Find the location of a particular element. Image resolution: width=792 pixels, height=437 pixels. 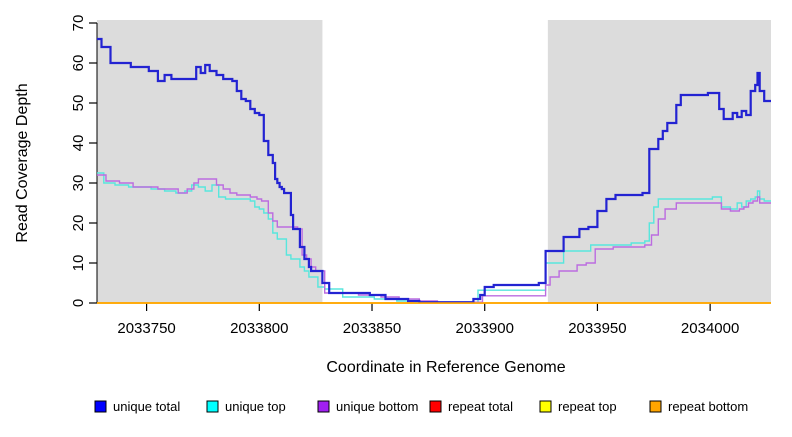

y-tick-label: 0 is located at coordinates (78, 303).